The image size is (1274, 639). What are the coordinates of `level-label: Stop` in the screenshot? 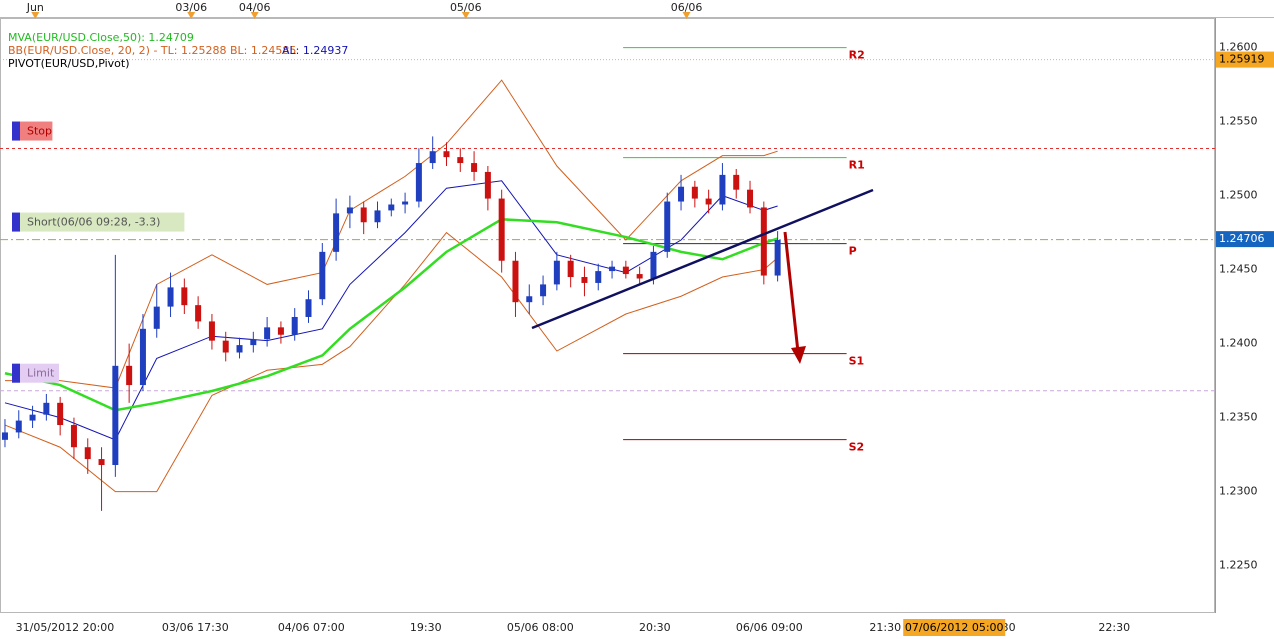 It's located at (39, 131).